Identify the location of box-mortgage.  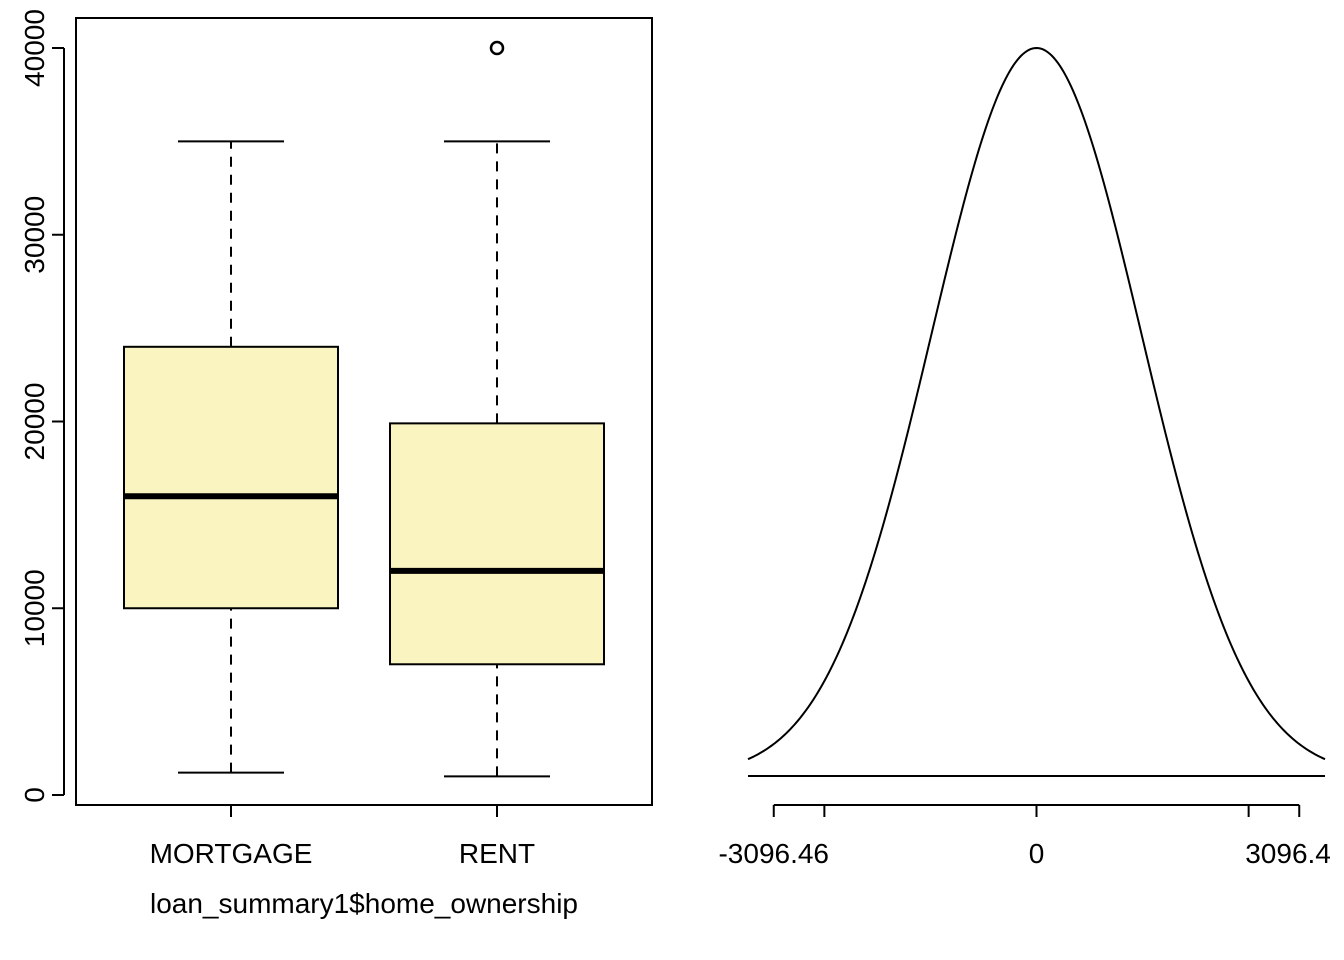
(231, 457).